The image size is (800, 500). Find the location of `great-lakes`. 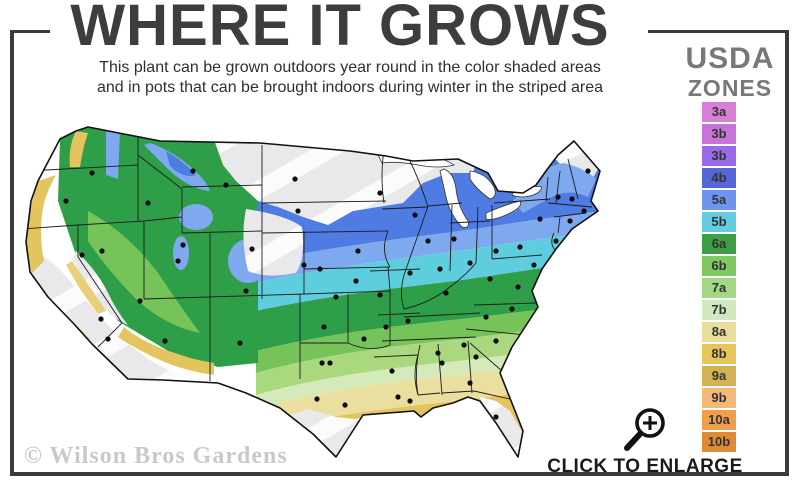

great-lakes is located at coordinates (460, 189).